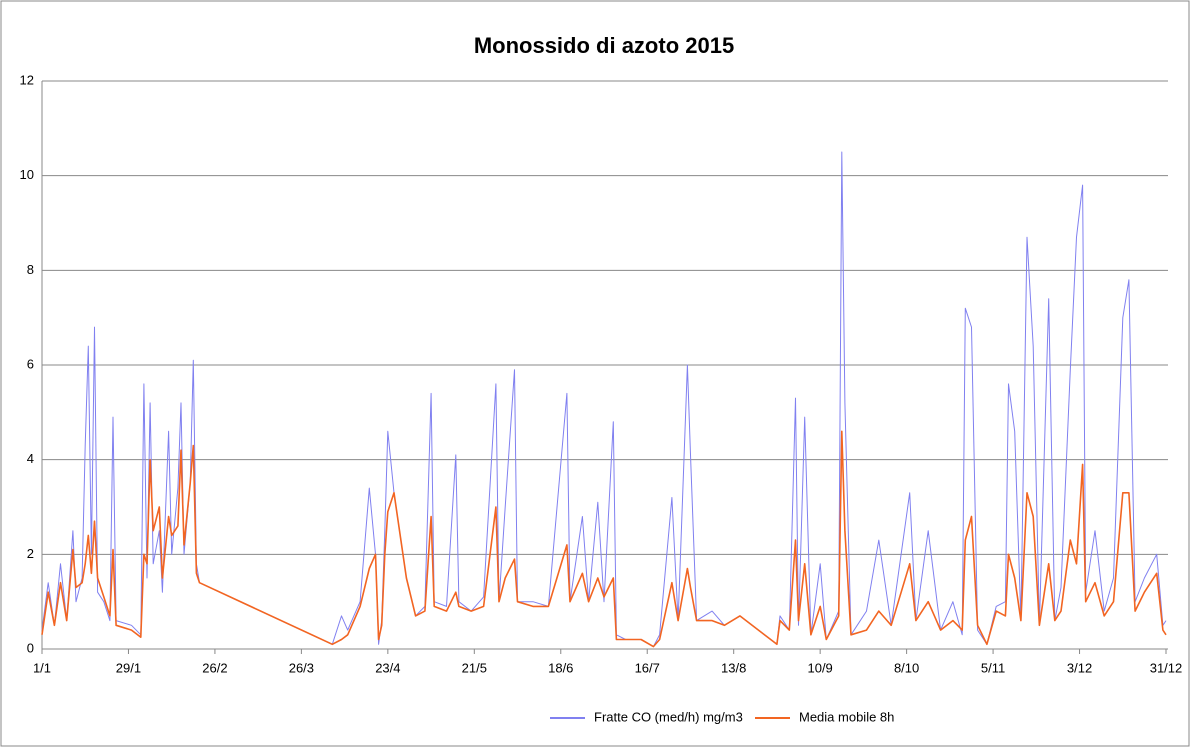  Describe the element at coordinates (30, 647) in the screenshot. I see `y-tick-label: 0` at that location.